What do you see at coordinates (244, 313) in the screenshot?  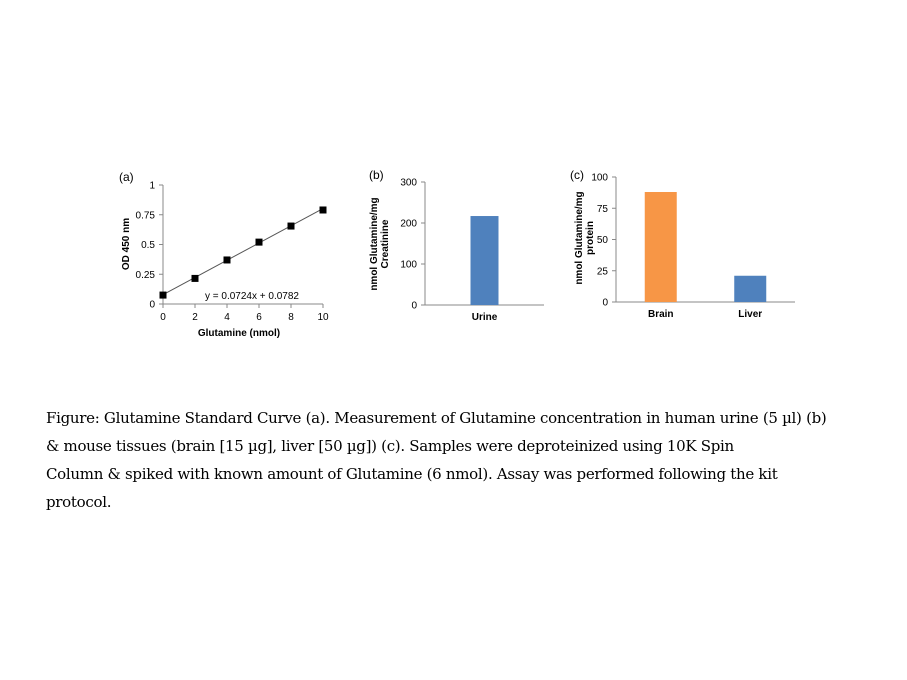 I see `panel-a-x-ticks: 0 2 4 6 8 10` at bounding box center [244, 313].